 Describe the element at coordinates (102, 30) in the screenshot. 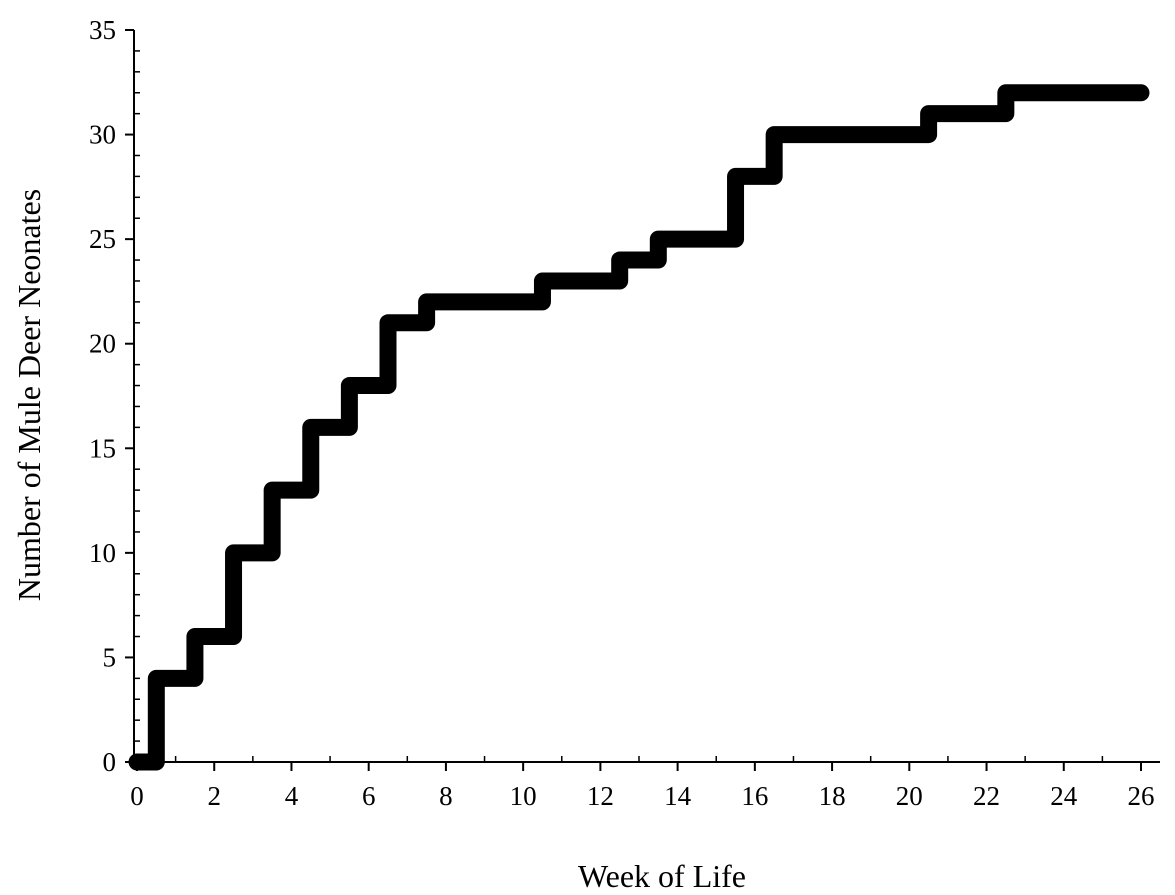

I see `y-tick-label: 35` at that location.